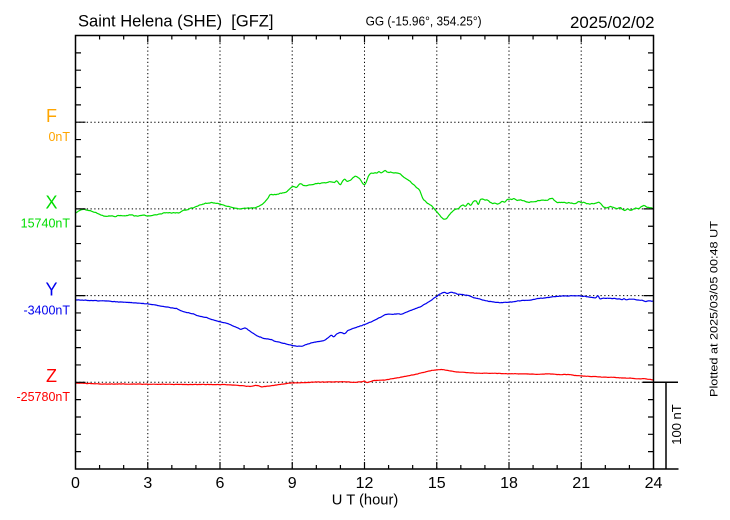 Image resolution: width=730 pixels, height=520 pixels. I want to click on svg-text: F, so click(51, 116).